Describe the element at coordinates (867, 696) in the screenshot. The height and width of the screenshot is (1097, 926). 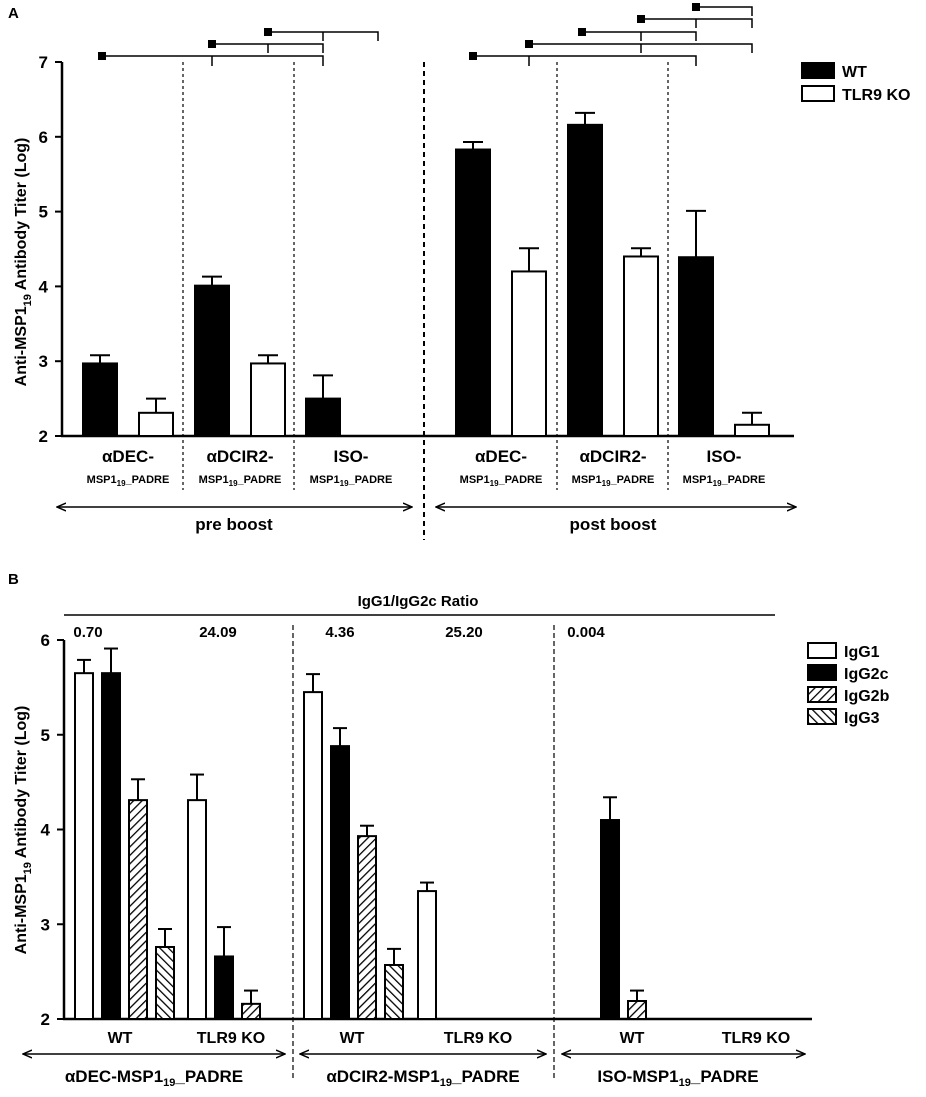
I see `legend-label-igg2b: IgG2b` at that location.